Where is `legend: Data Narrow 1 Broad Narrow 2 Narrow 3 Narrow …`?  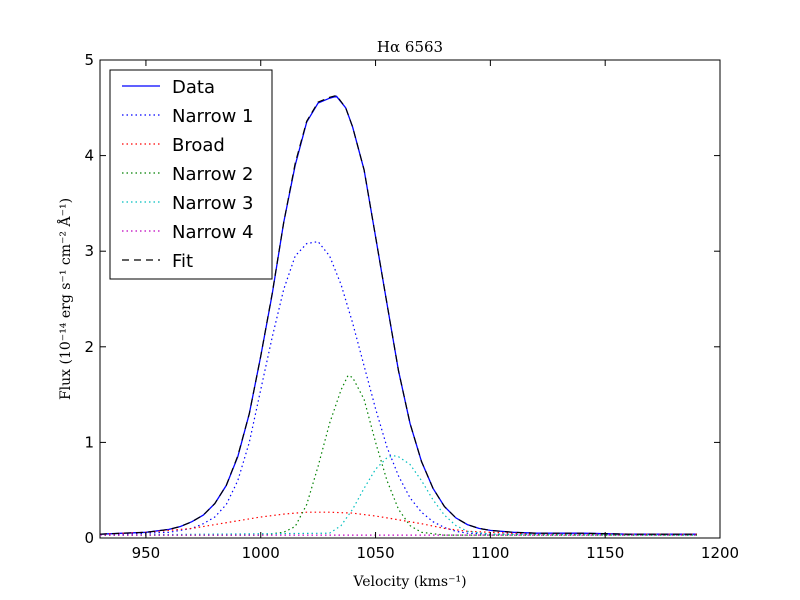
legend: Data Narrow 1 Broad Narrow 2 Narrow 3 Narrow … is located at coordinates (191, 174).